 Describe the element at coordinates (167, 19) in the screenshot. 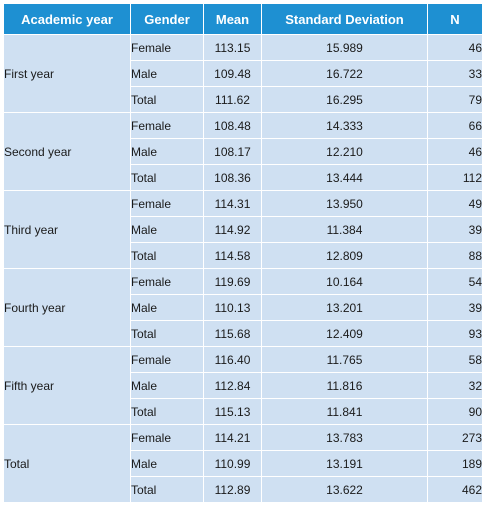

I see `column-header-gender: Gender` at that location.